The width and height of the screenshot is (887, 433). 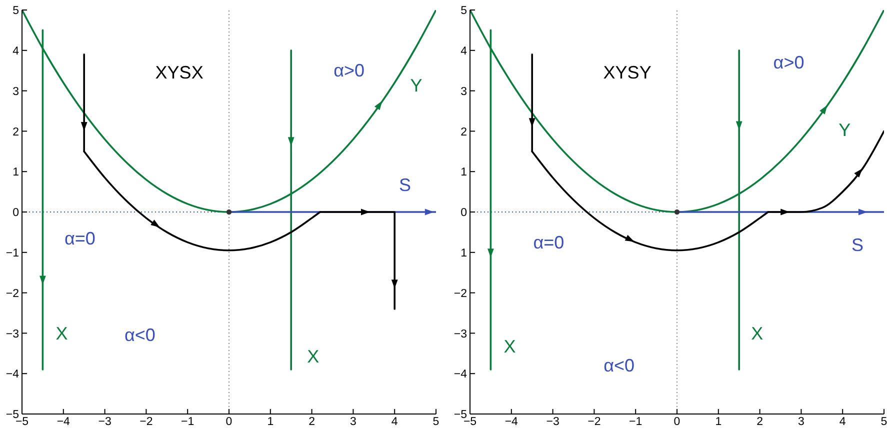 What do you see at coordinates (405, 185) in the screenshot?
I see `series-label: S` at bounding box center [405, 185].